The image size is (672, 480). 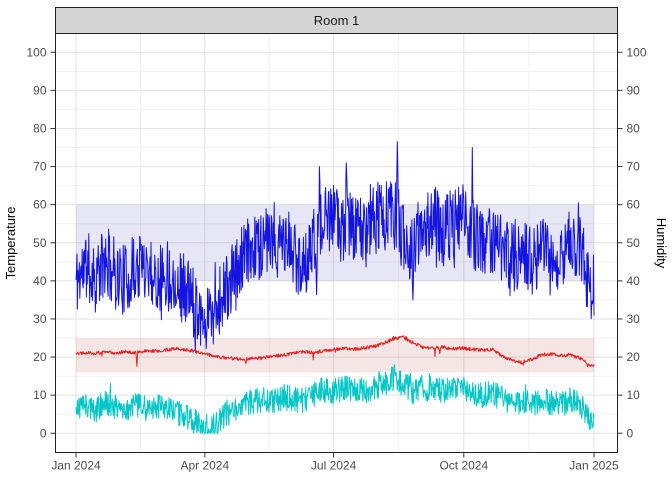 What do you see at coordinates (661, 243) in the screenshot?
I see `y-axis-right-title: Humidity` at bounding box center [661, 243].